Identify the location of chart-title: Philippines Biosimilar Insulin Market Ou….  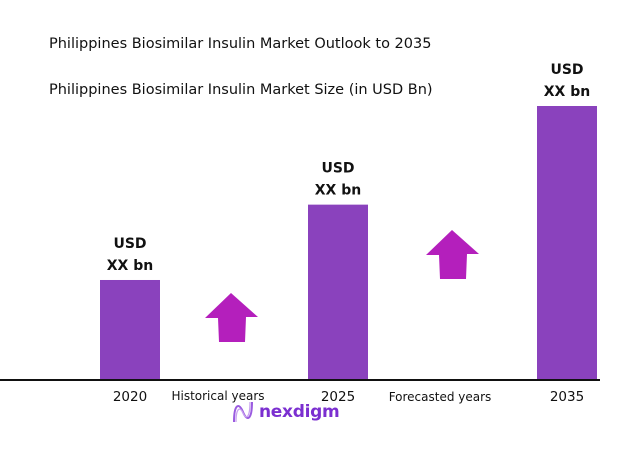
(240, 44).